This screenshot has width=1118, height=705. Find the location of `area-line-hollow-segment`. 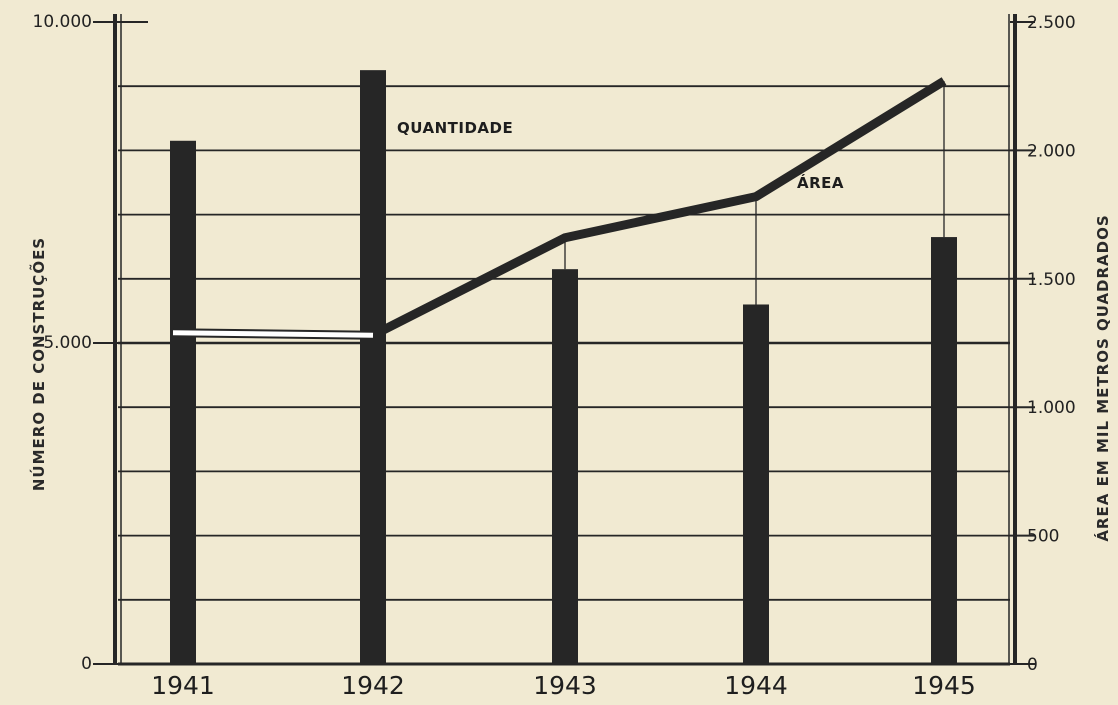

area-line-hollow-segment is located at coordinates (273, 334).